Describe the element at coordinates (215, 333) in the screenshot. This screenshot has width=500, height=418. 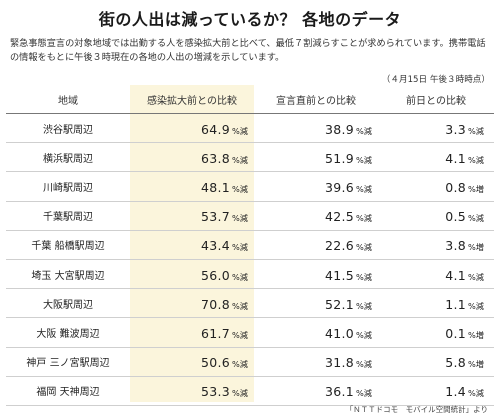
I see `vs-pre-spread-value: 61.7` at that location.